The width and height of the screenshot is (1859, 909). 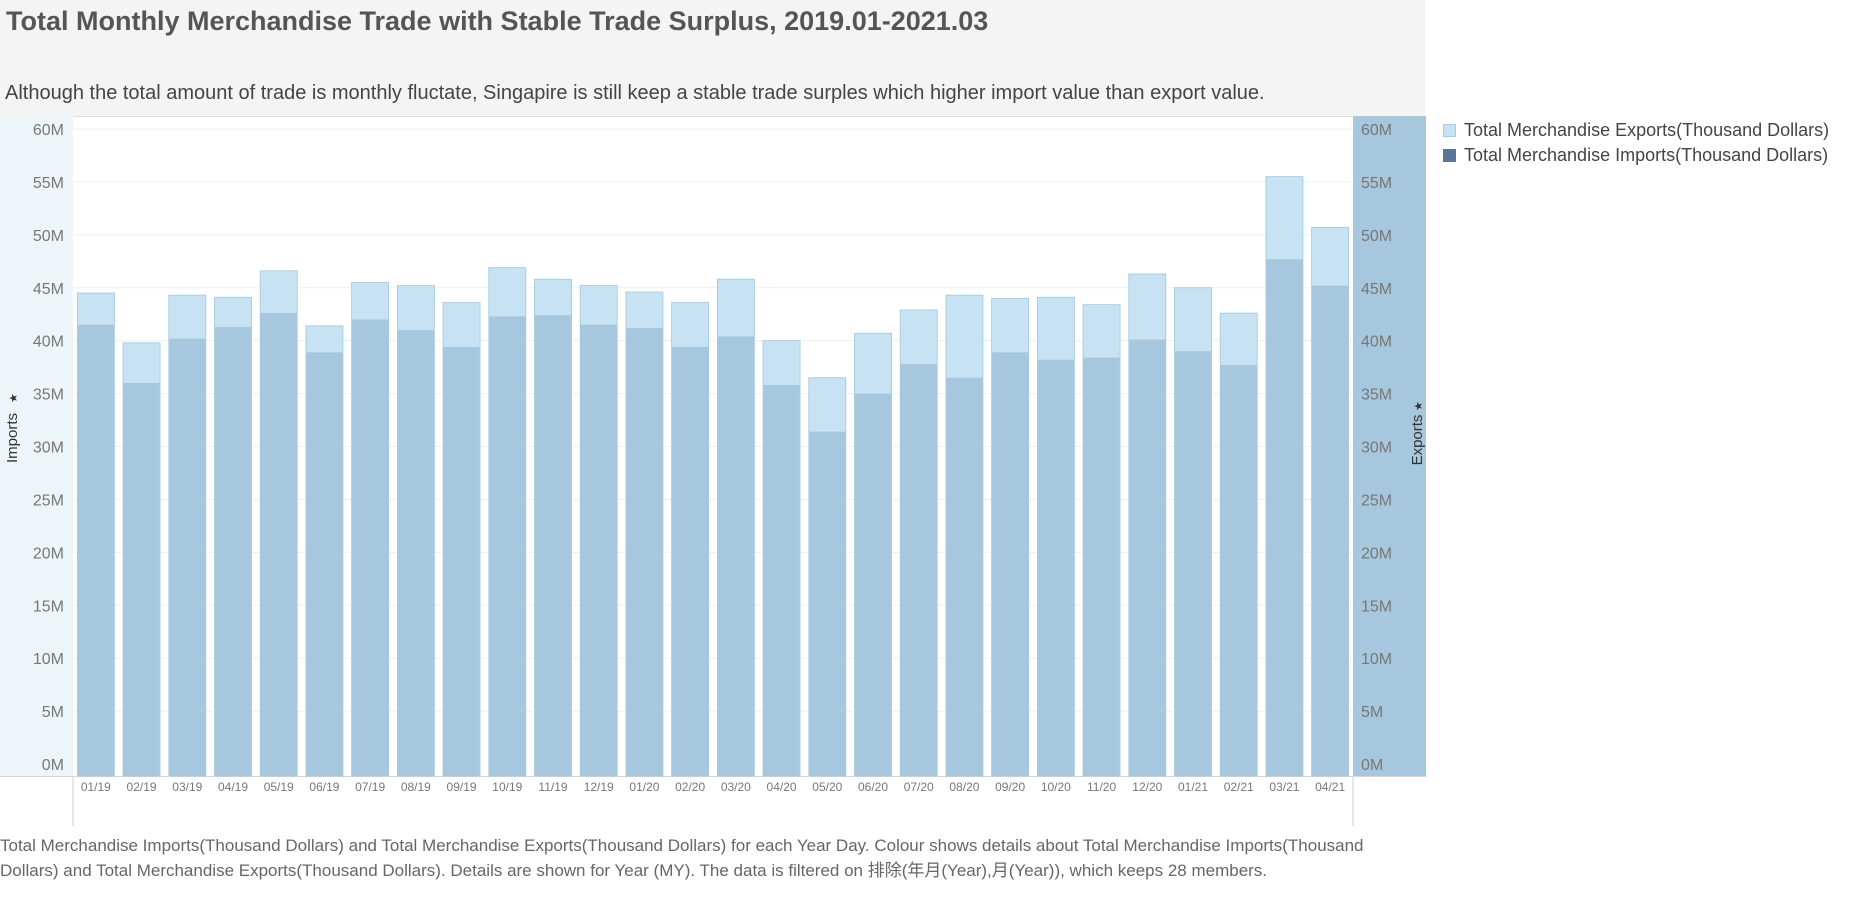 What do you see at coordinates (1376, 448) in the screenshot?
I see `y-tick-right: 30M` at bounding box center [1376, 448].